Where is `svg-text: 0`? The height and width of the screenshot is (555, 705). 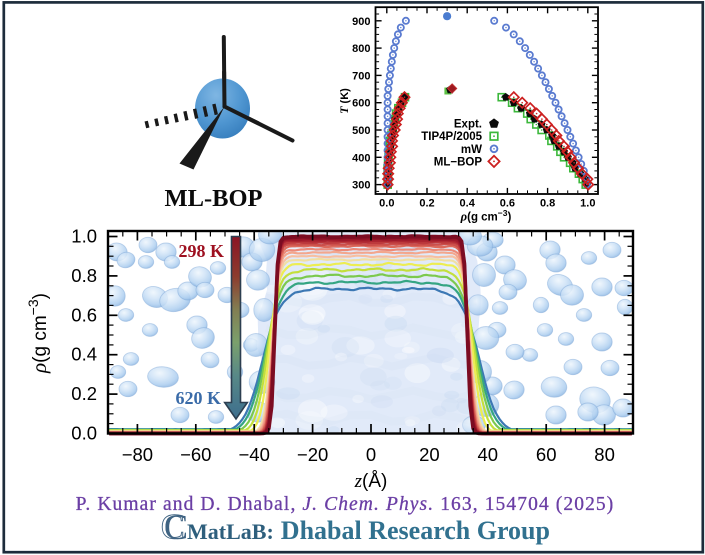 svg-text: 0 is located at coordinates (371, 454).